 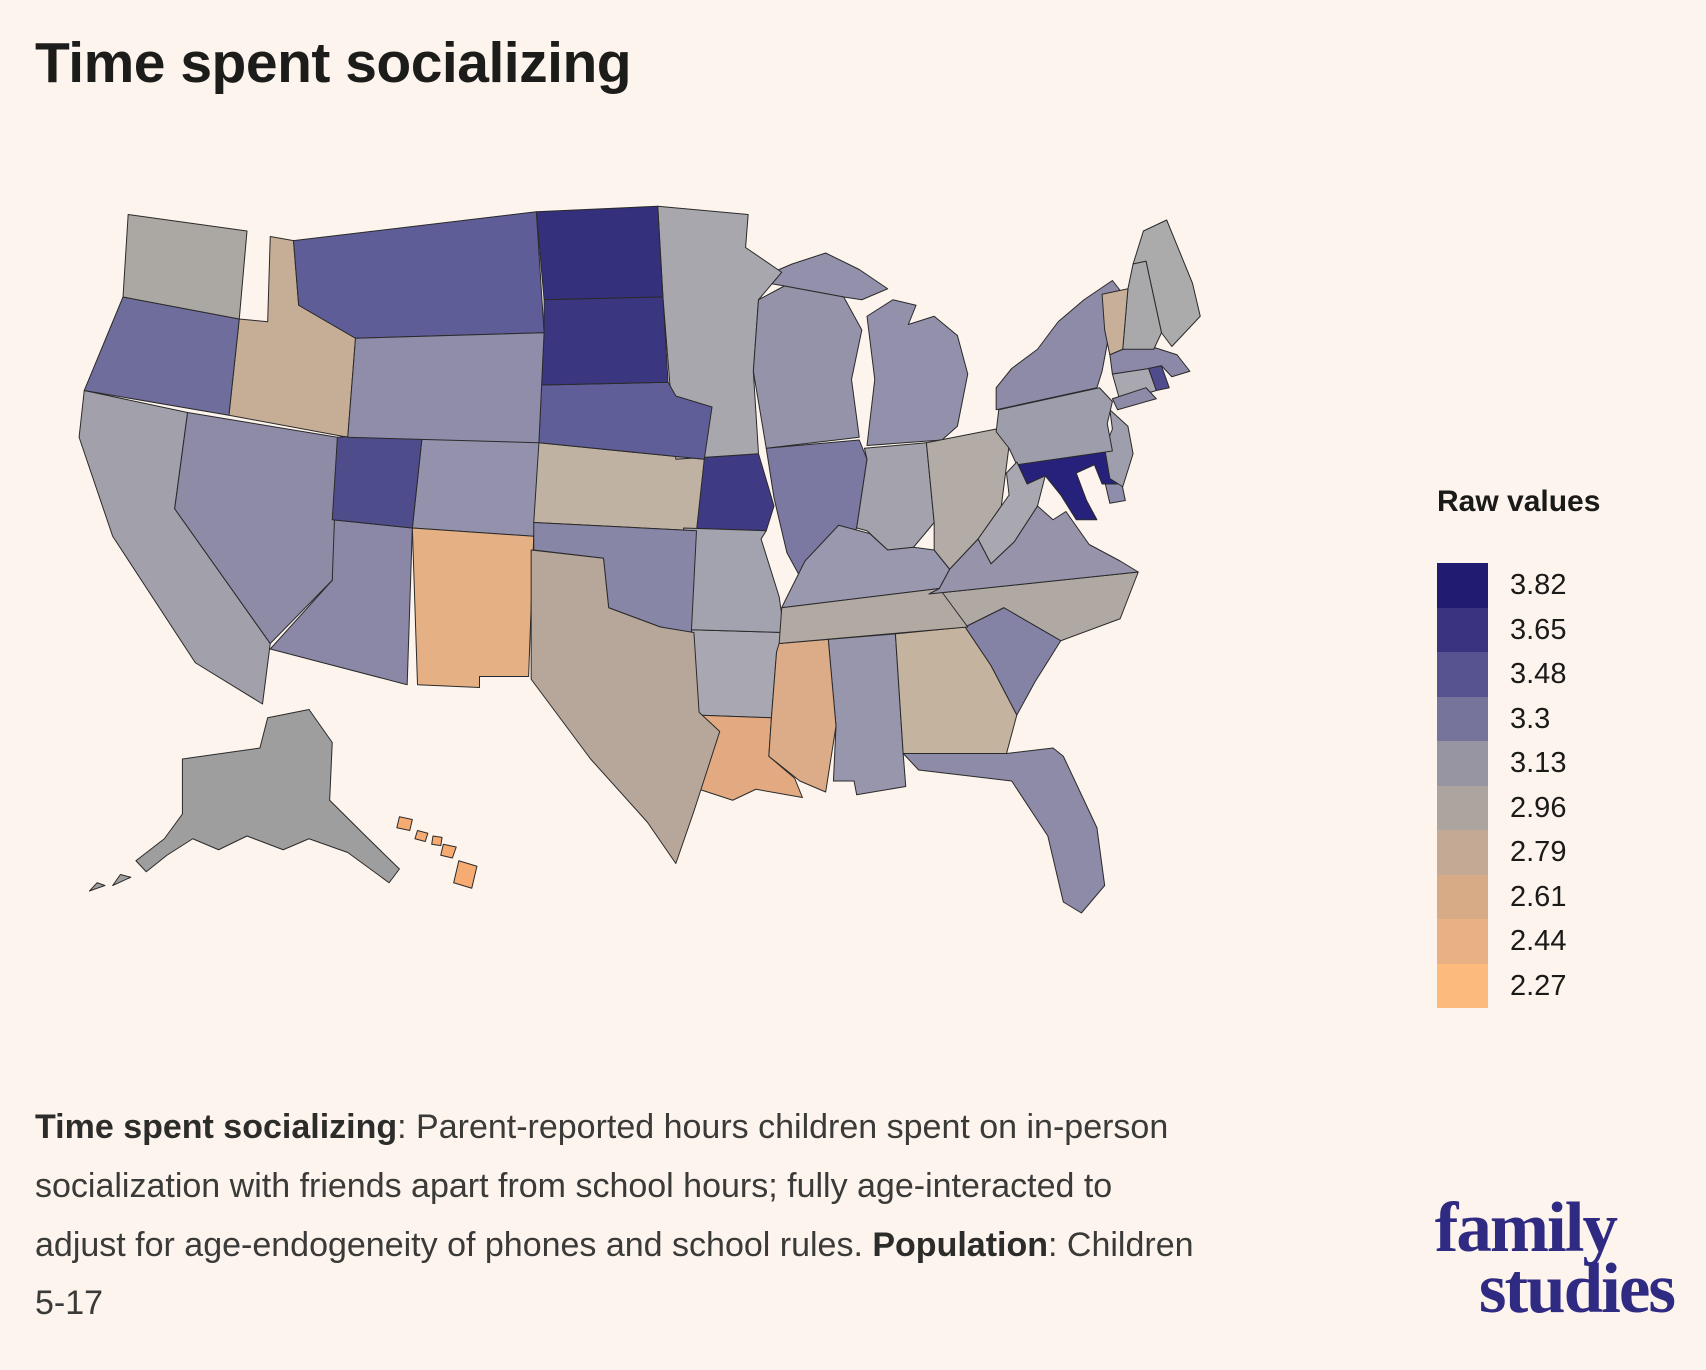 What do you see at coordinates (625, 707) in the screenshot?
I see `state-tx: Texas` at bounding box center [625, 707].